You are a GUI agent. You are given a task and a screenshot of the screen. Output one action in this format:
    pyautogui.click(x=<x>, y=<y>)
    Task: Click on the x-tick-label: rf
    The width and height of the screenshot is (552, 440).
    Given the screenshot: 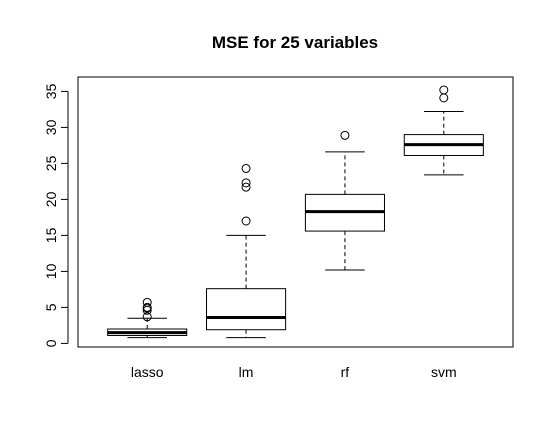 What is the action you would take?
    pyautogui.click(x=345, y=372)
    